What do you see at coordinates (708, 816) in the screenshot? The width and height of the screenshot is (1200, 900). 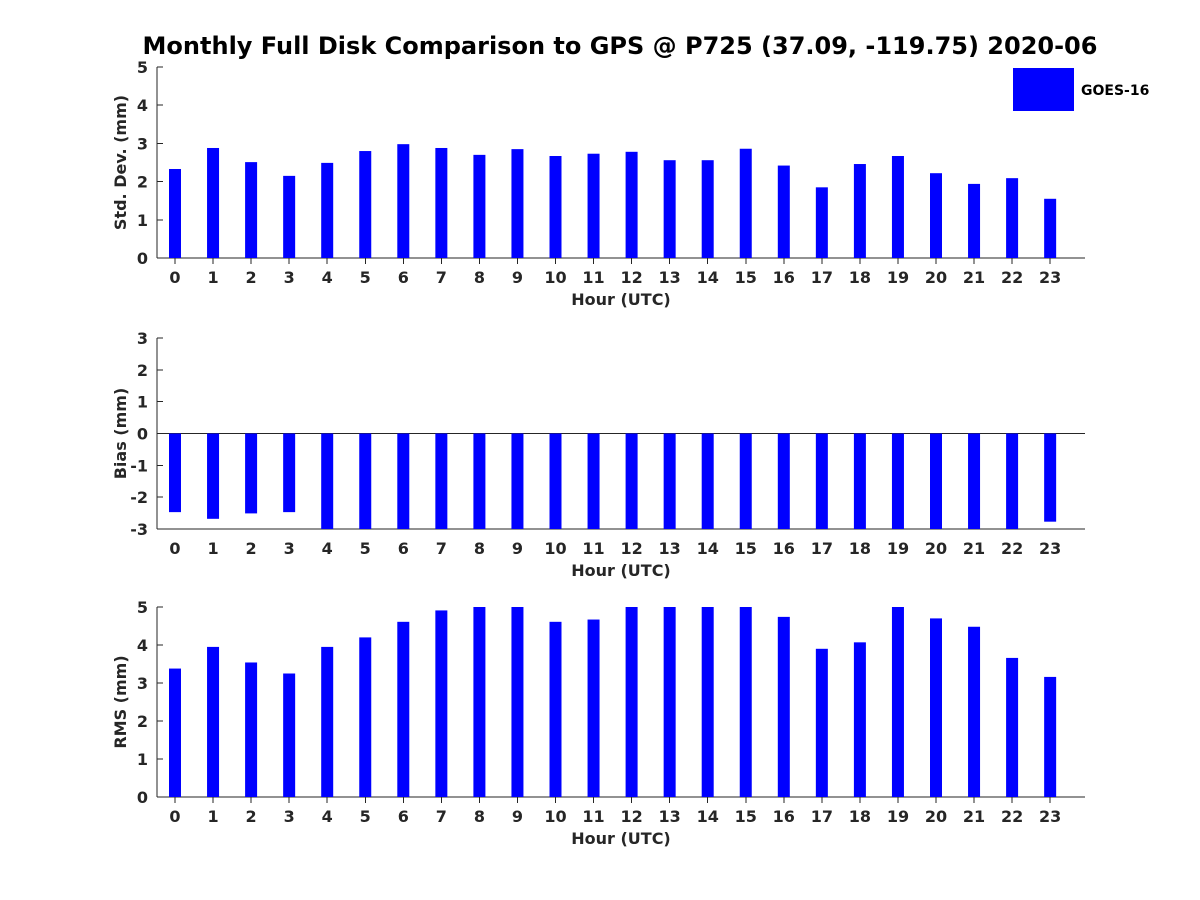 I see `x-tick-label: 14` at bounding box center [708, 816].